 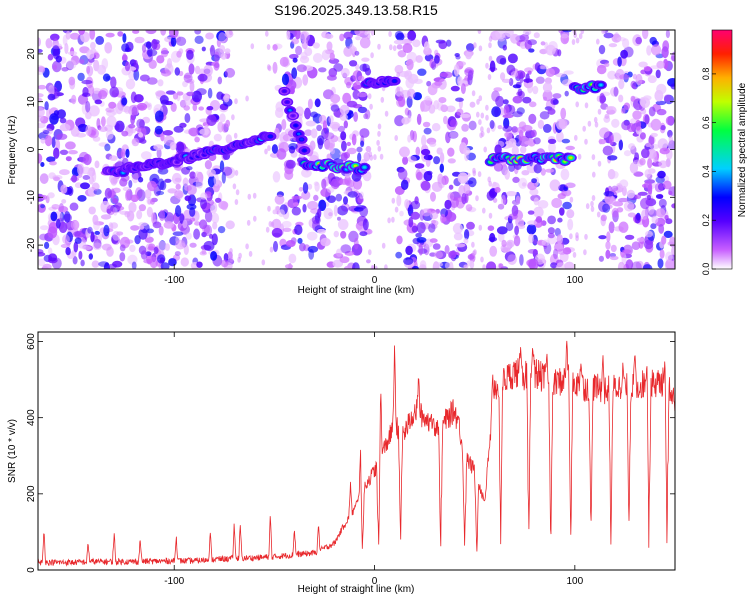 I want to click on ridge-1-mark, so click(x=270, y=136).